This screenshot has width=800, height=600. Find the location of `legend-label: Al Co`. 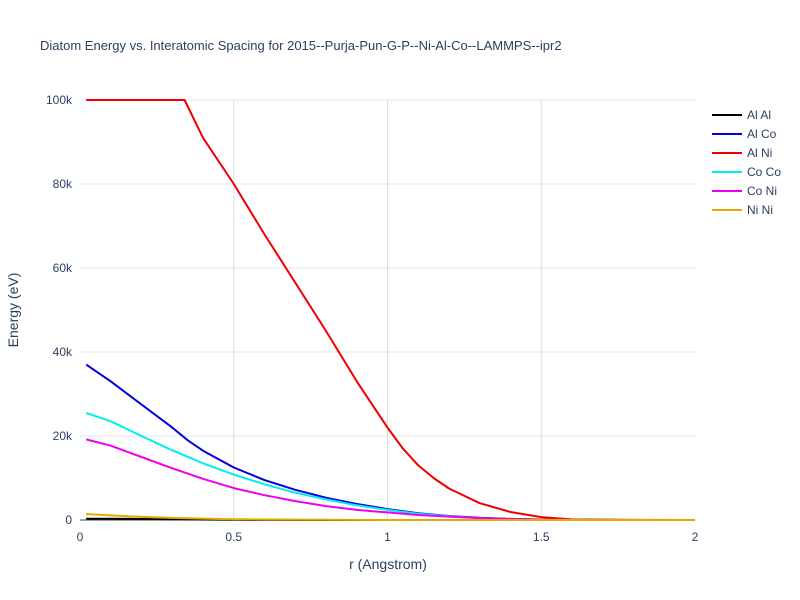

legend-label: Al Co is located at coordinates (762, 134).